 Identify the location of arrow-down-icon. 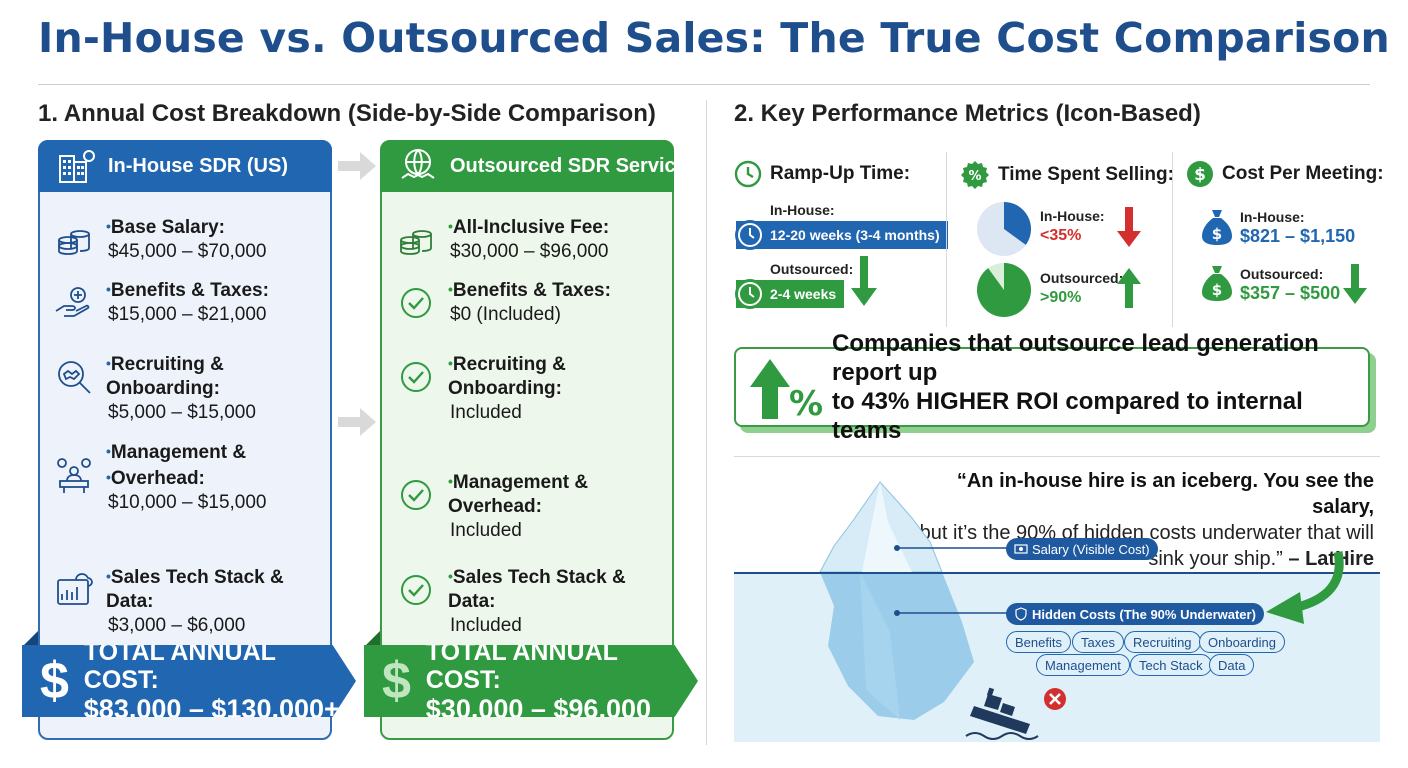
(1355, 284).